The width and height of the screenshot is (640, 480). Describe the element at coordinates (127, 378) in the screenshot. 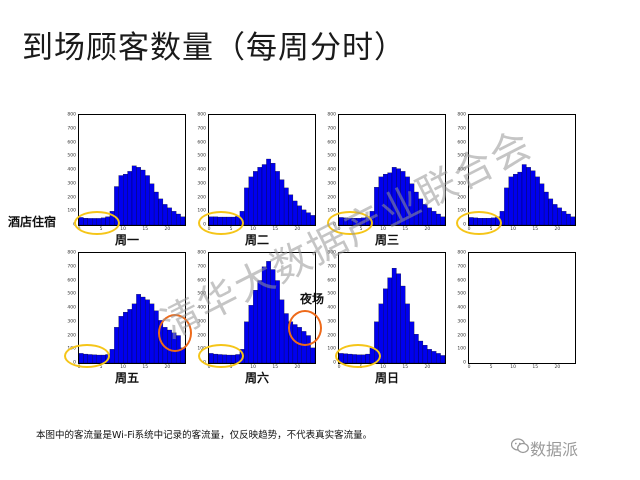

I see `day-label: 周五` at that location.